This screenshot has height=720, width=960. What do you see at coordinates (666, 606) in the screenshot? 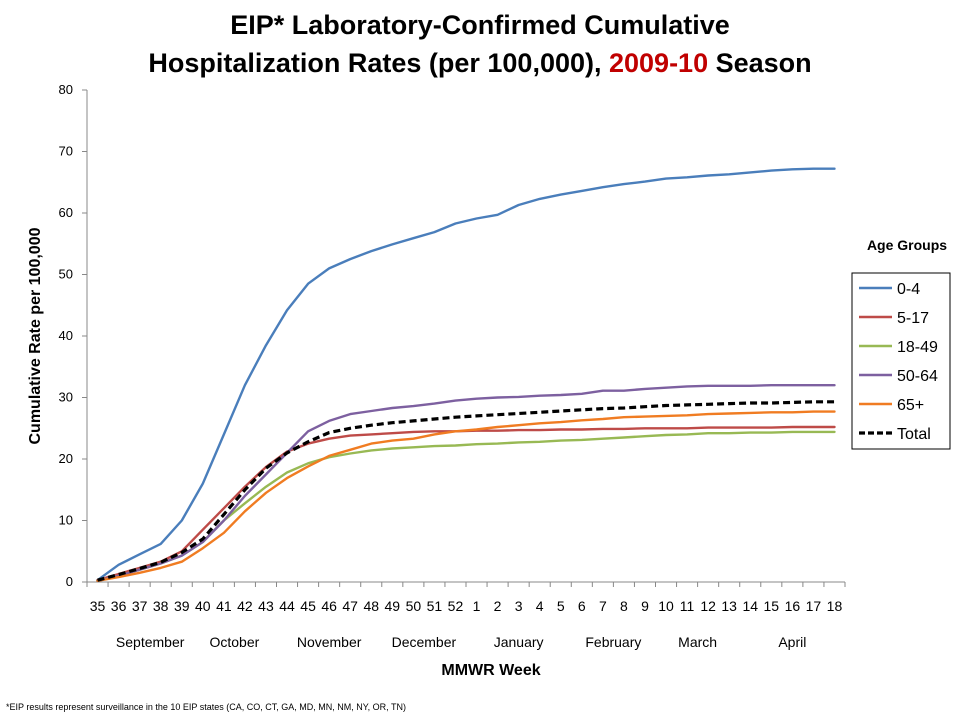
I see `x-tick-label: 10` at bounding box center [666, 606].